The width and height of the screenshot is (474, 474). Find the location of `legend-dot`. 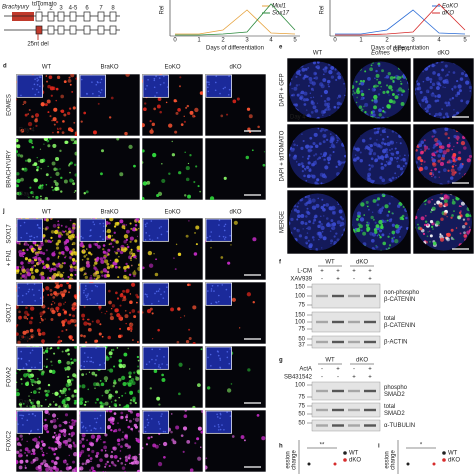

legend-dot is located at coordinates (444, 460).